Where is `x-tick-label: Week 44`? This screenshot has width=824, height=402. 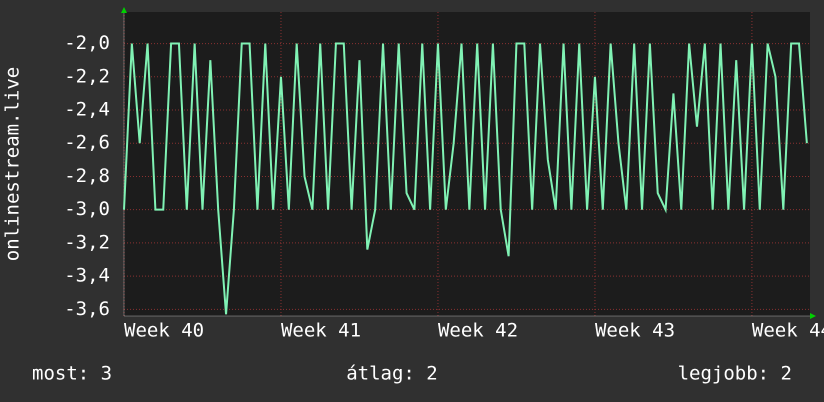 x-tick-label: Week 44 is located at coordinates (788, 331).